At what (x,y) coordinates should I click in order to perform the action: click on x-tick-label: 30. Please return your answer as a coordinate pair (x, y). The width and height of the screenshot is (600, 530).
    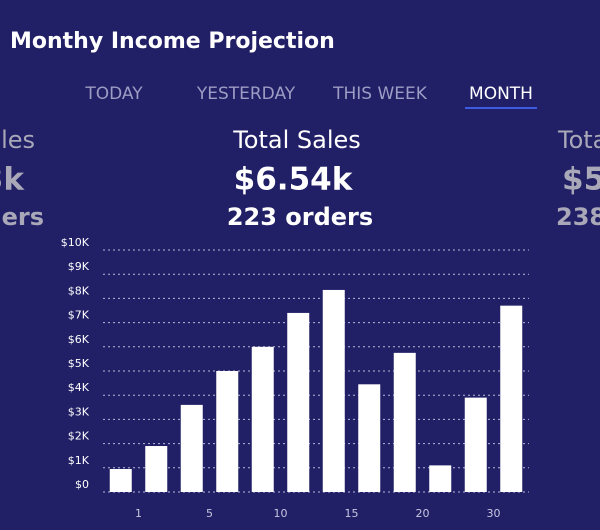
    Looking at the image, I should click on (494, 513).